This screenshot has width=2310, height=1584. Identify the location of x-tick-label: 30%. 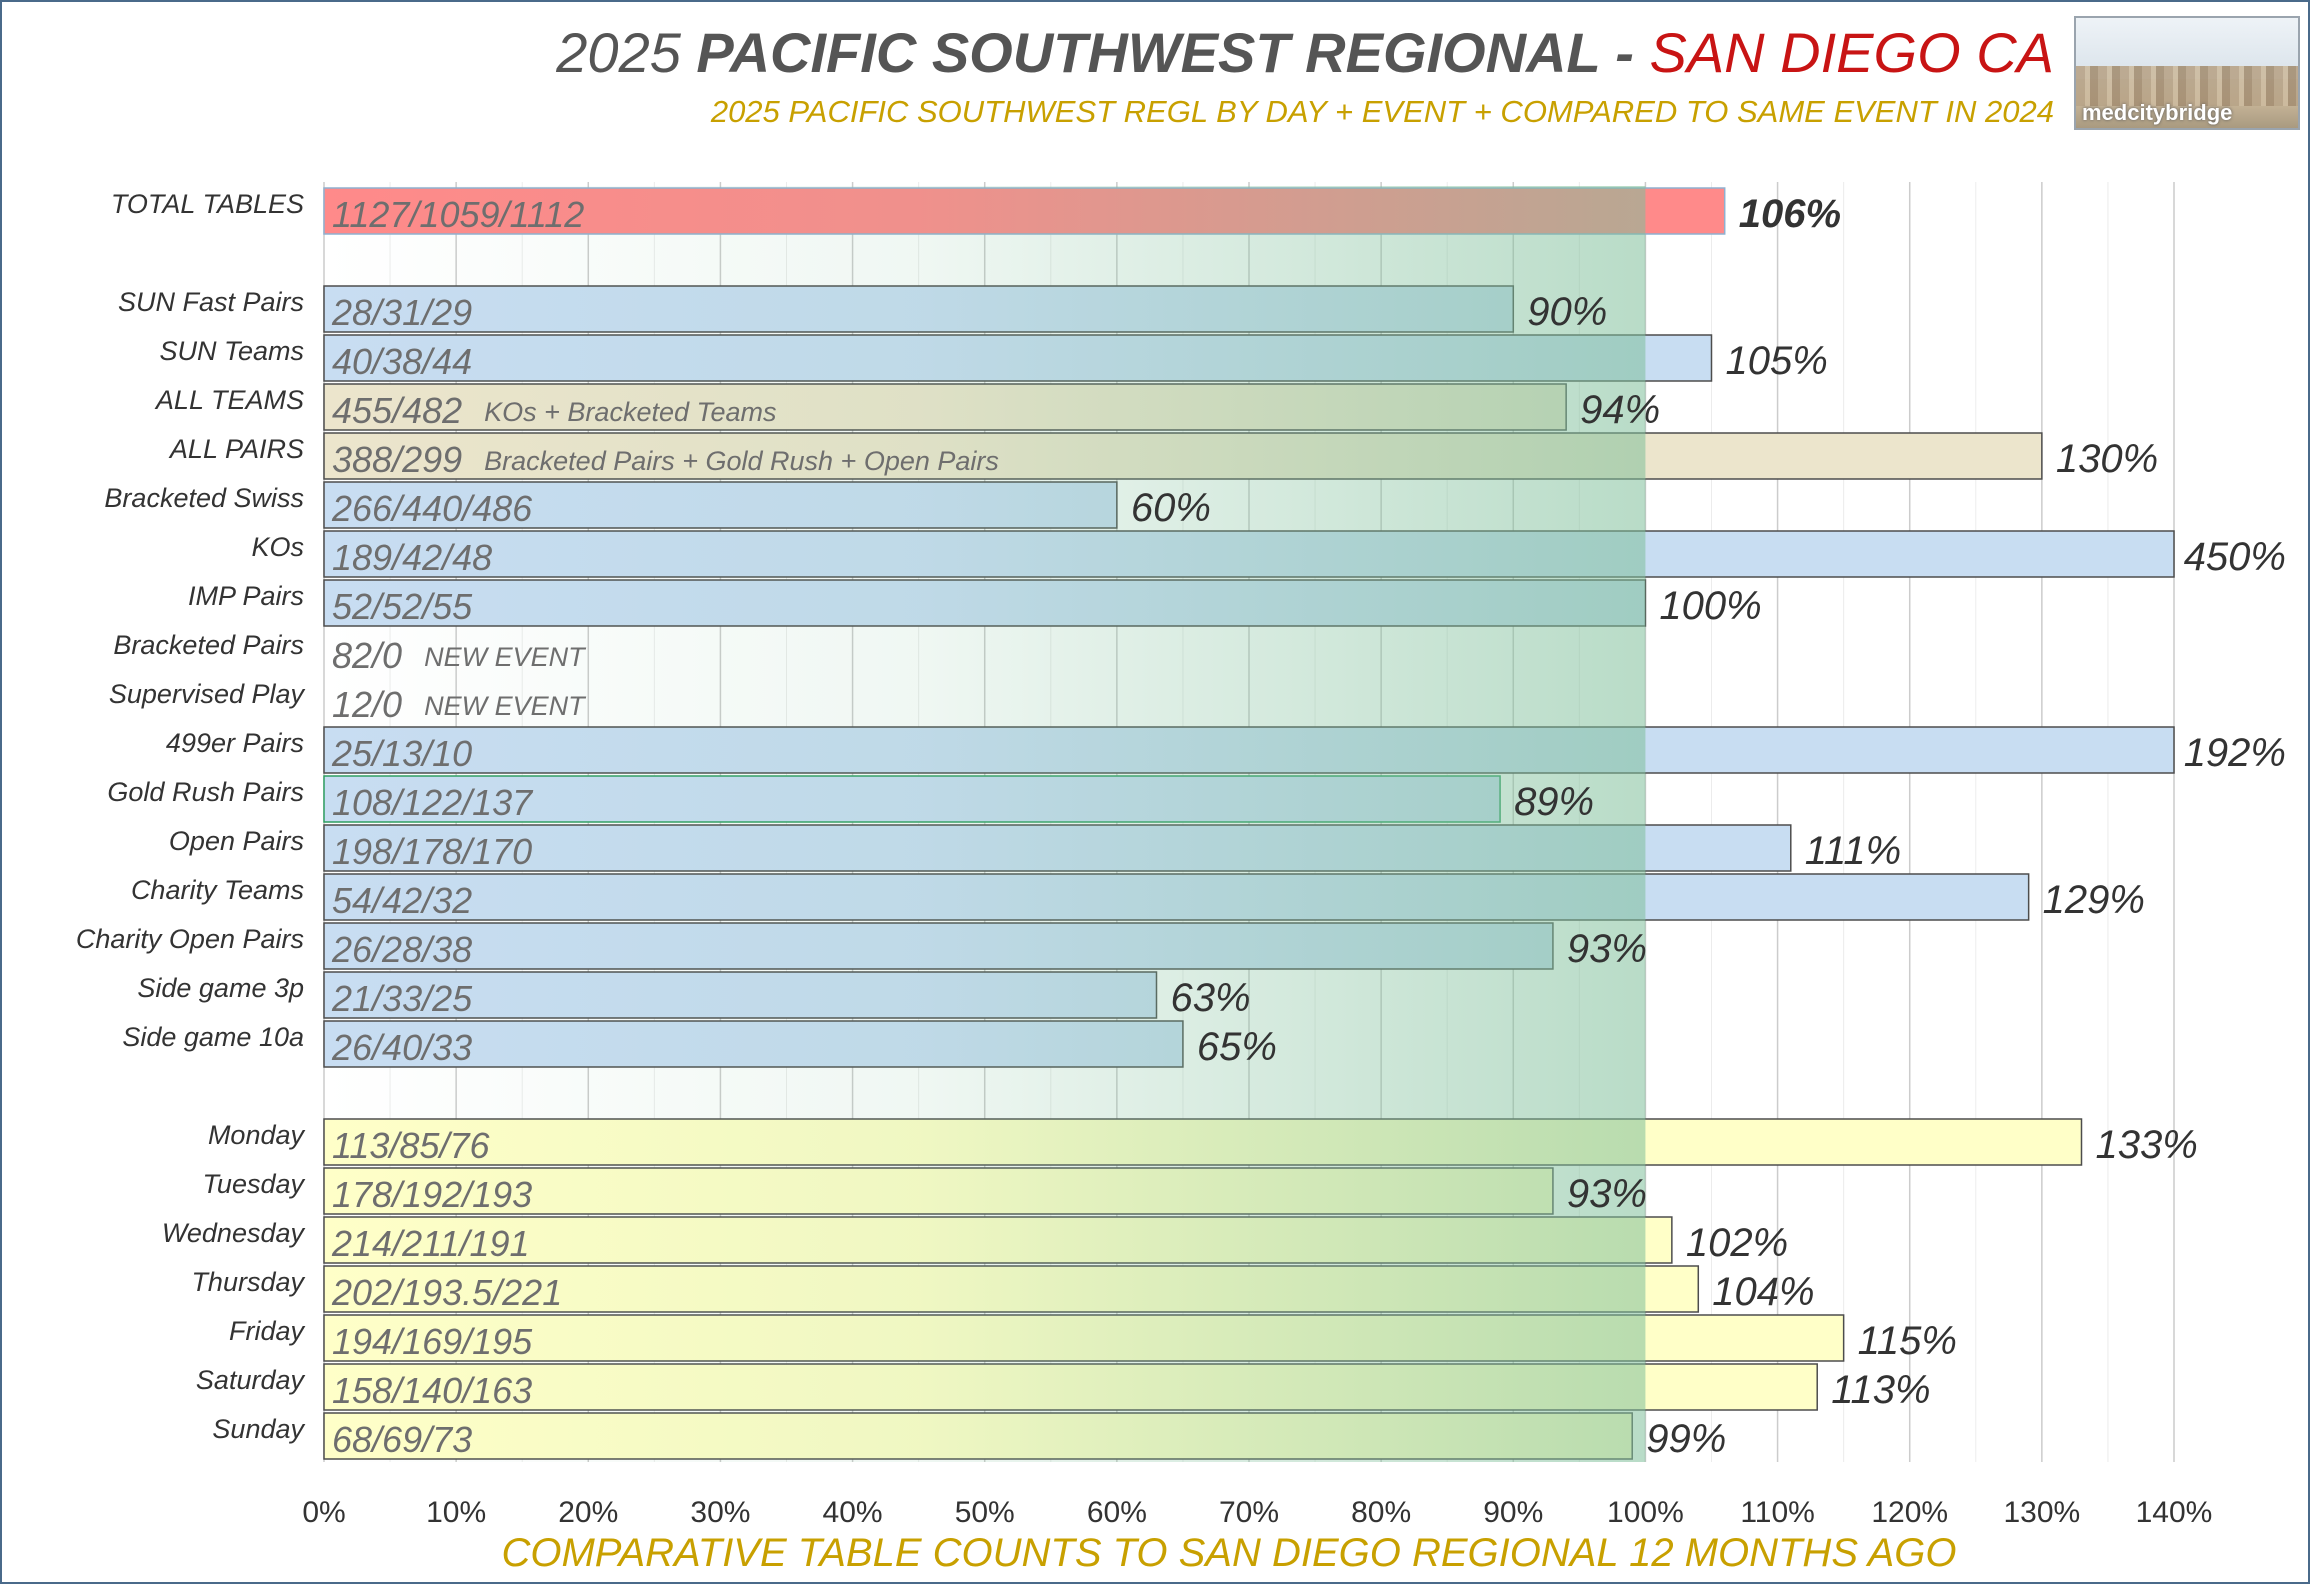
(720, 1512).